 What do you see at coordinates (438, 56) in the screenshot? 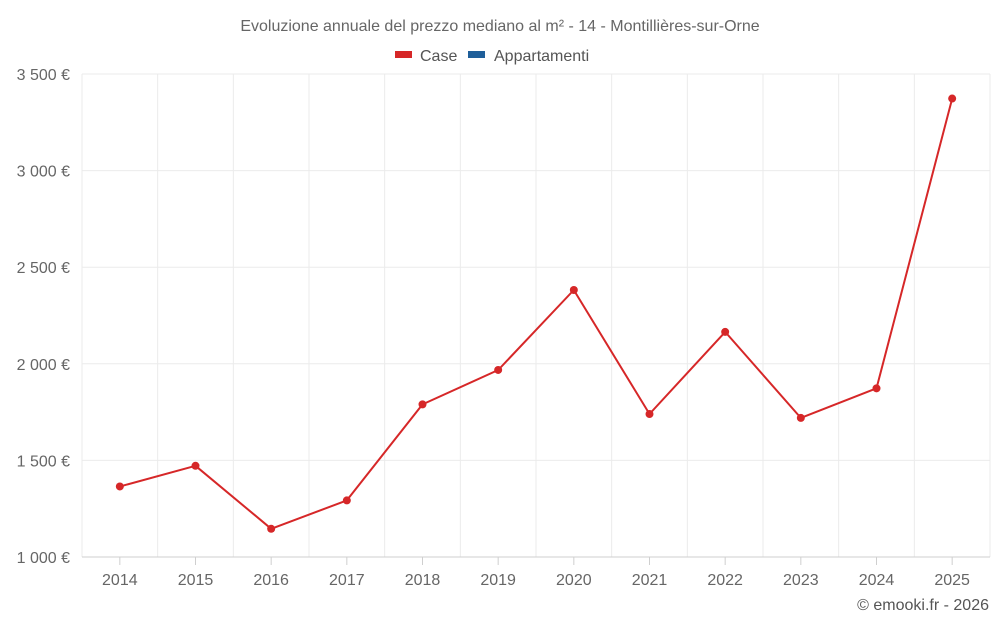
I see `legend-label-case: Case` at bounding box center [438, 56].